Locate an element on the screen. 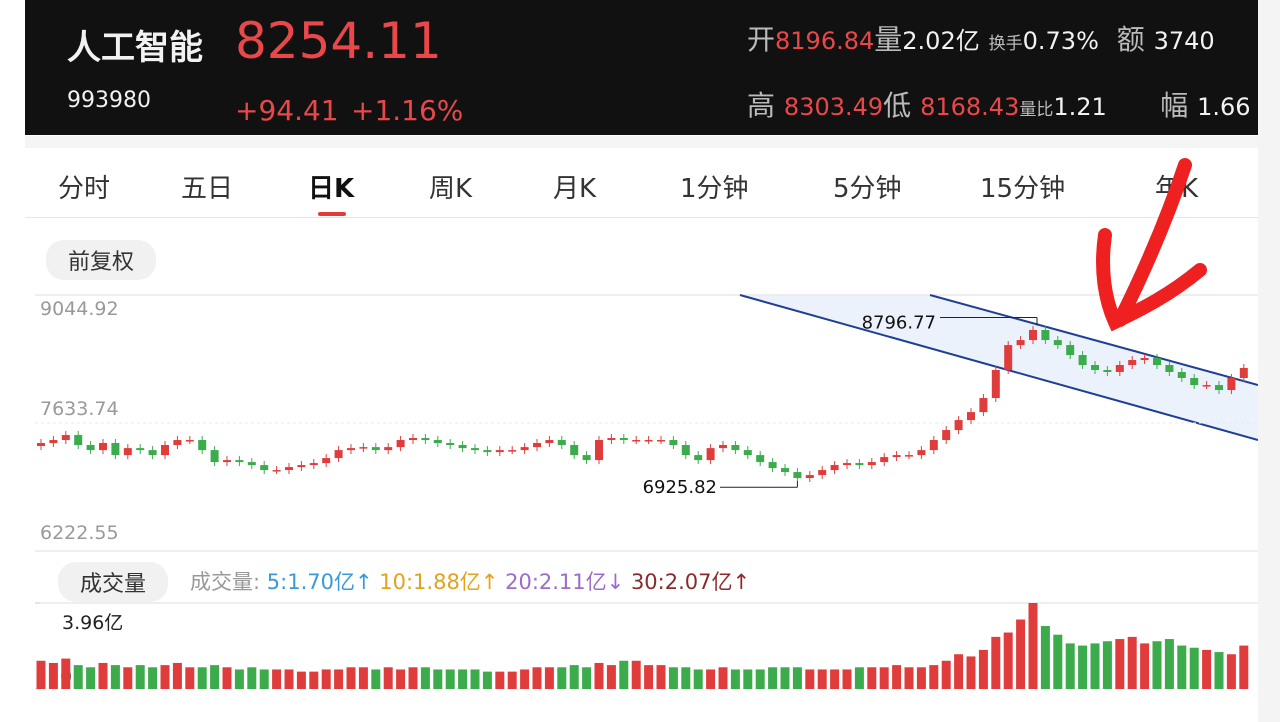 This screenshot has height=722, width=1280. adjust-button: 前复权 is located at coordinates (101, 260).